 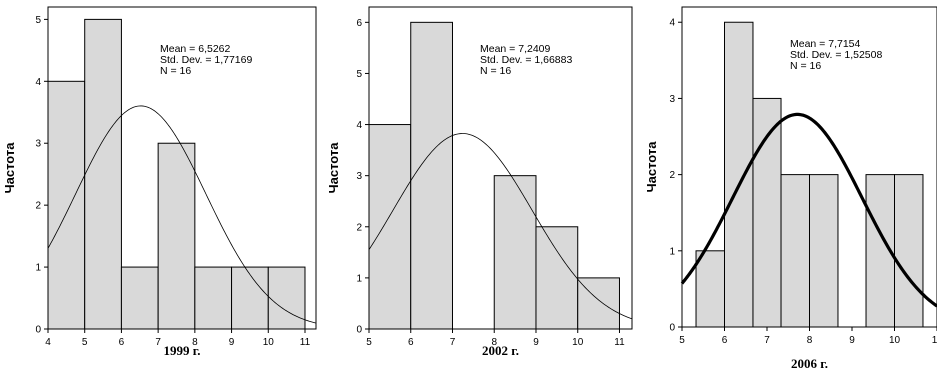 I want to click on stats-std-dev: Std. Dev. = 1,52508, so click(x=836, y=55).